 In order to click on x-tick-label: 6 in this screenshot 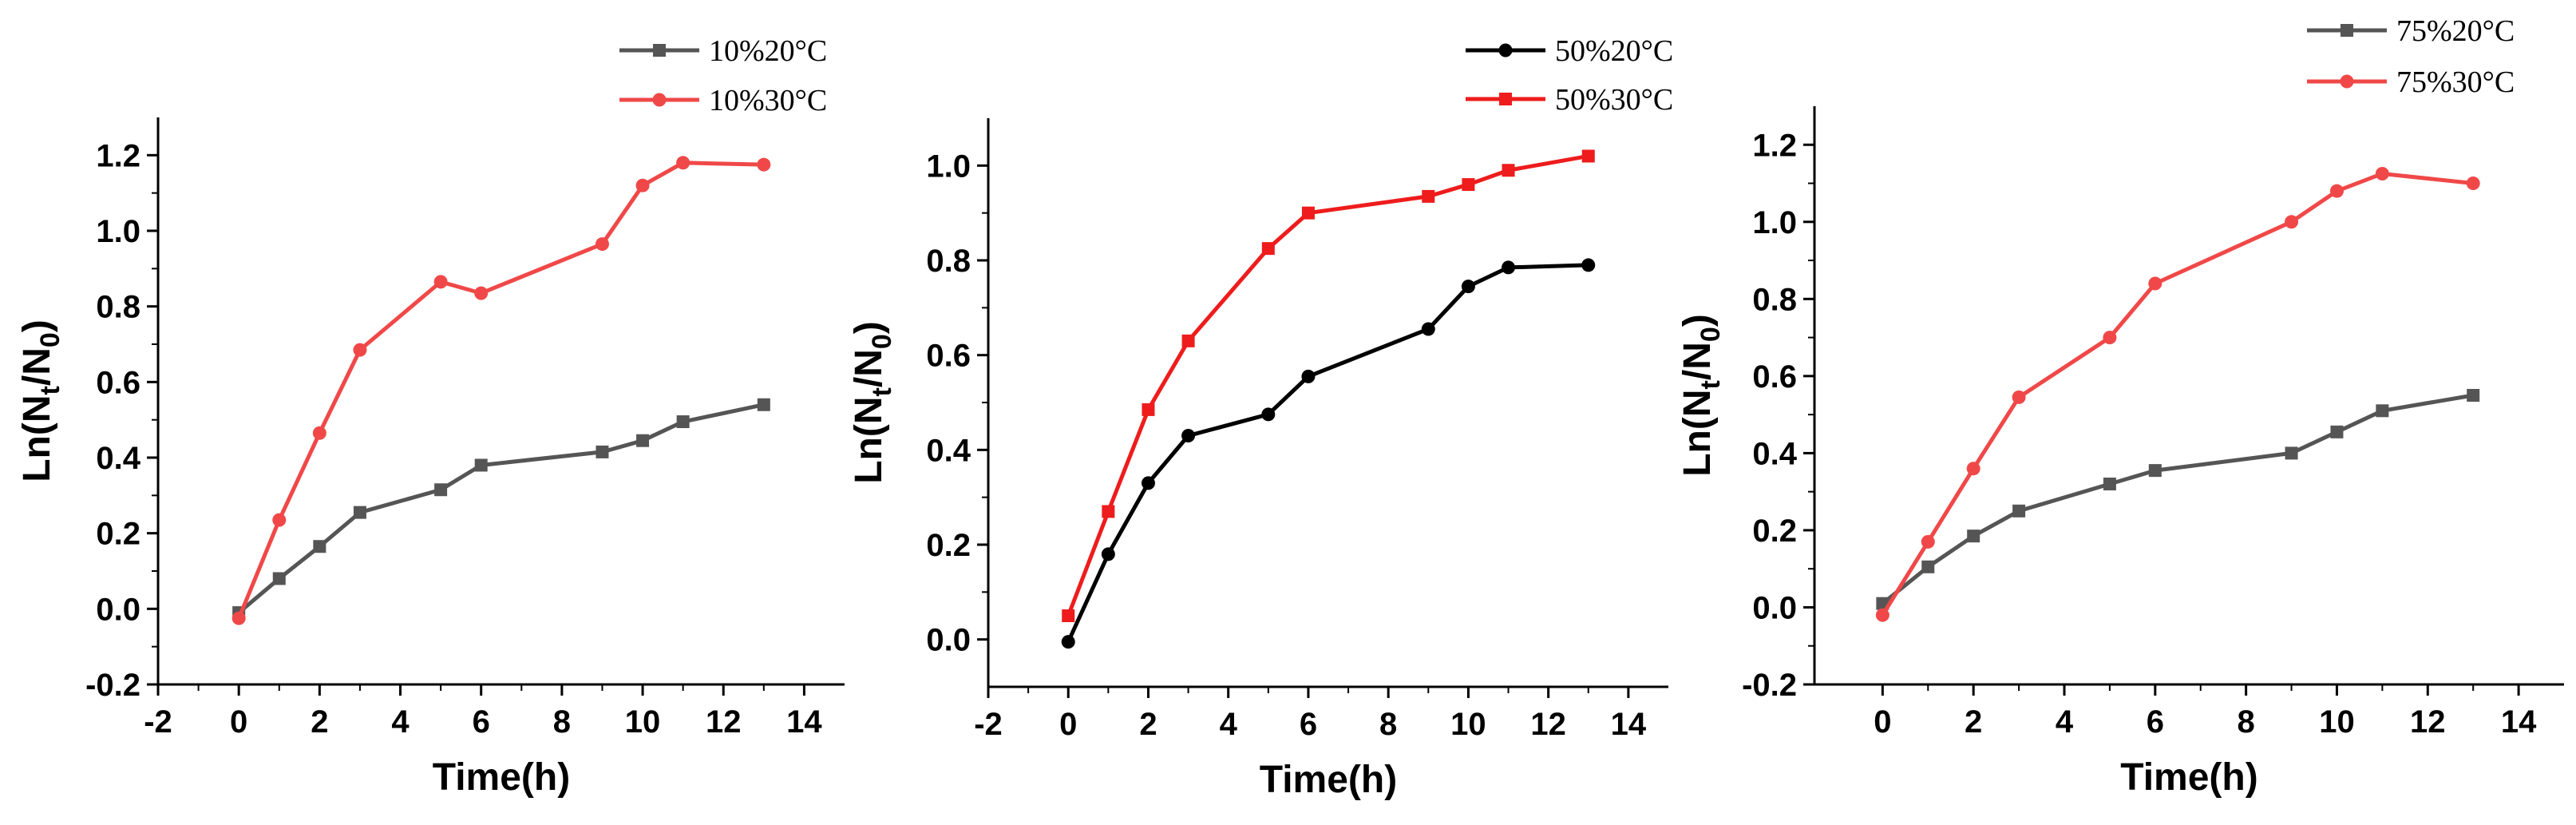, I will do `click(2156, 722)`.